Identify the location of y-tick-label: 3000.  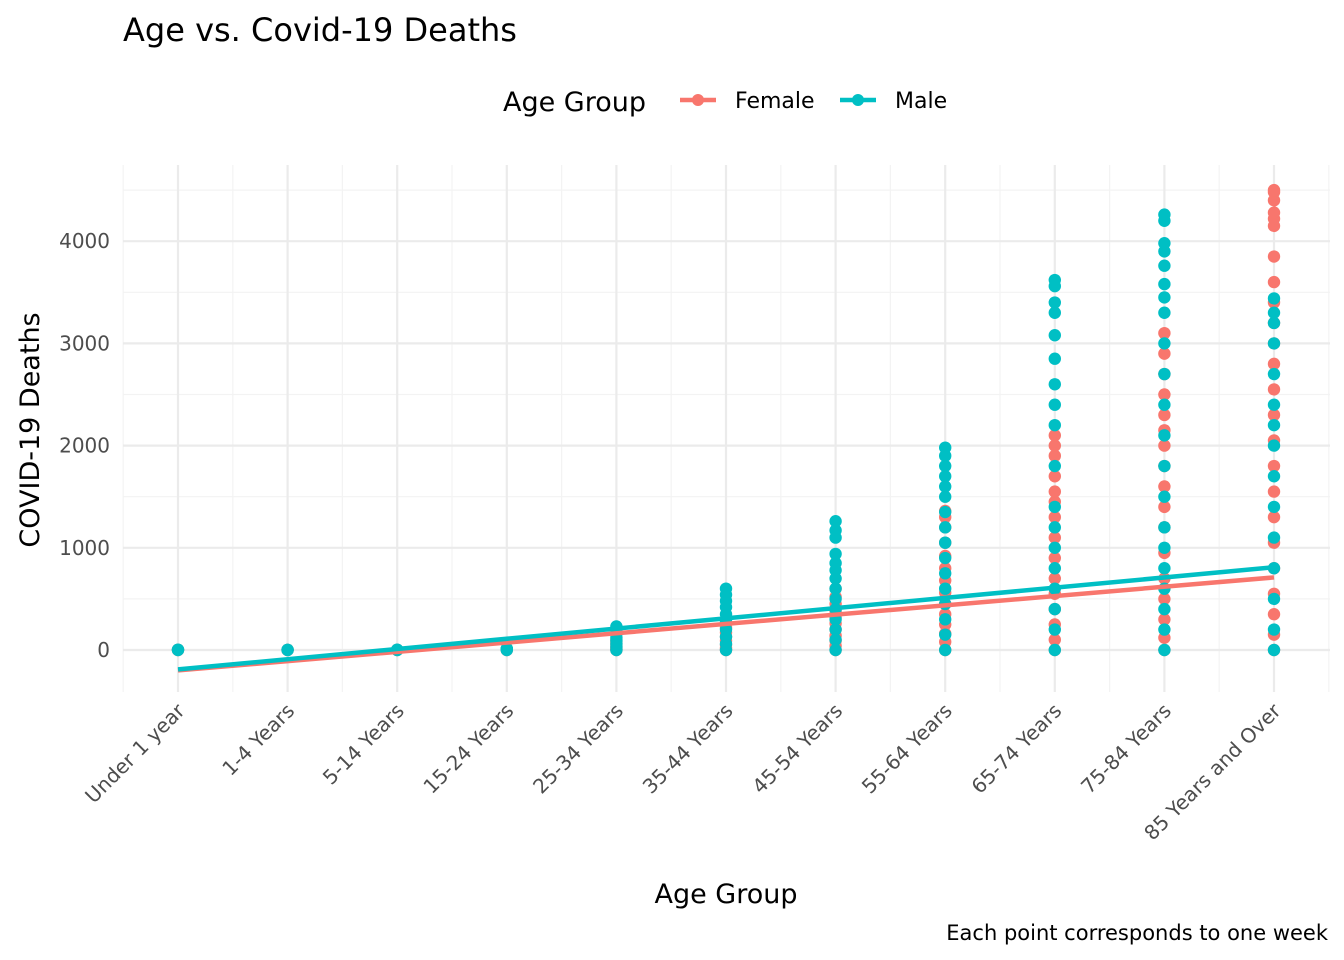
(84, 343).